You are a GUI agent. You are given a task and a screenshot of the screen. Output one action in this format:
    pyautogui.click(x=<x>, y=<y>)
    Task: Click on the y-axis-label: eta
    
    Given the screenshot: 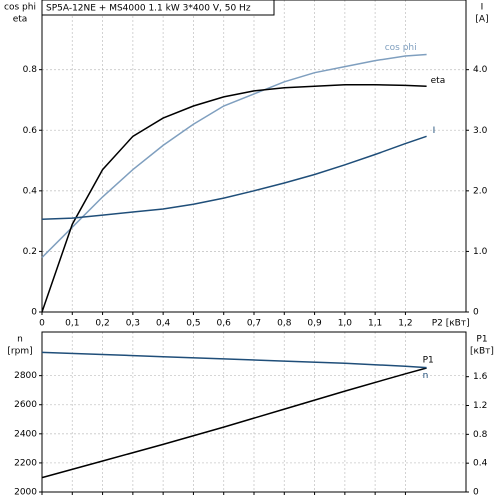 What is the action you would take?
    pyautogui.click(x=20, y=20)
    